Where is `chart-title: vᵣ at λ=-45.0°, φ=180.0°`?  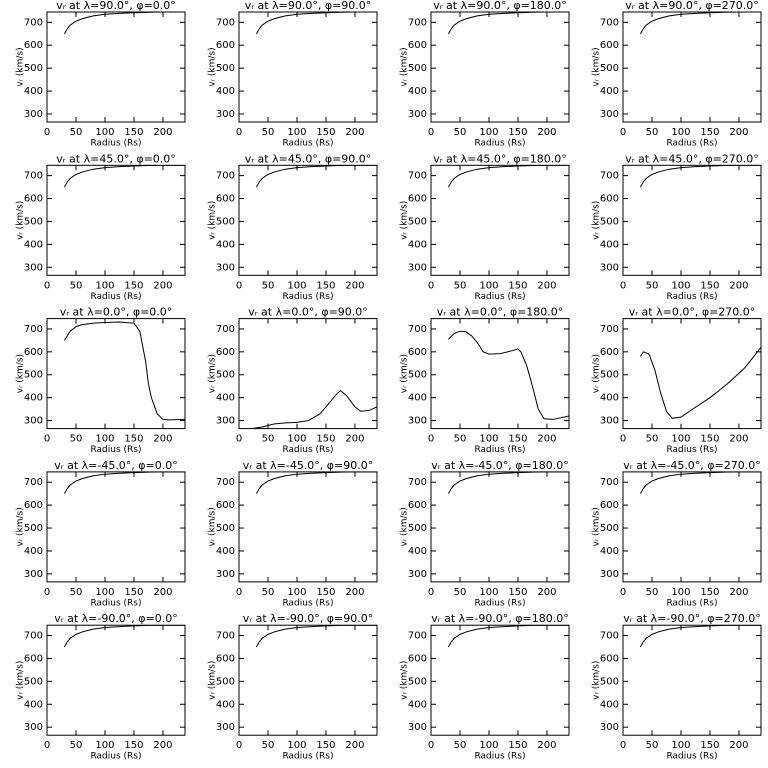
chart-title: vᵣ at λ=-45.0°, φ=180.0° is located at coordinates (500, 465).